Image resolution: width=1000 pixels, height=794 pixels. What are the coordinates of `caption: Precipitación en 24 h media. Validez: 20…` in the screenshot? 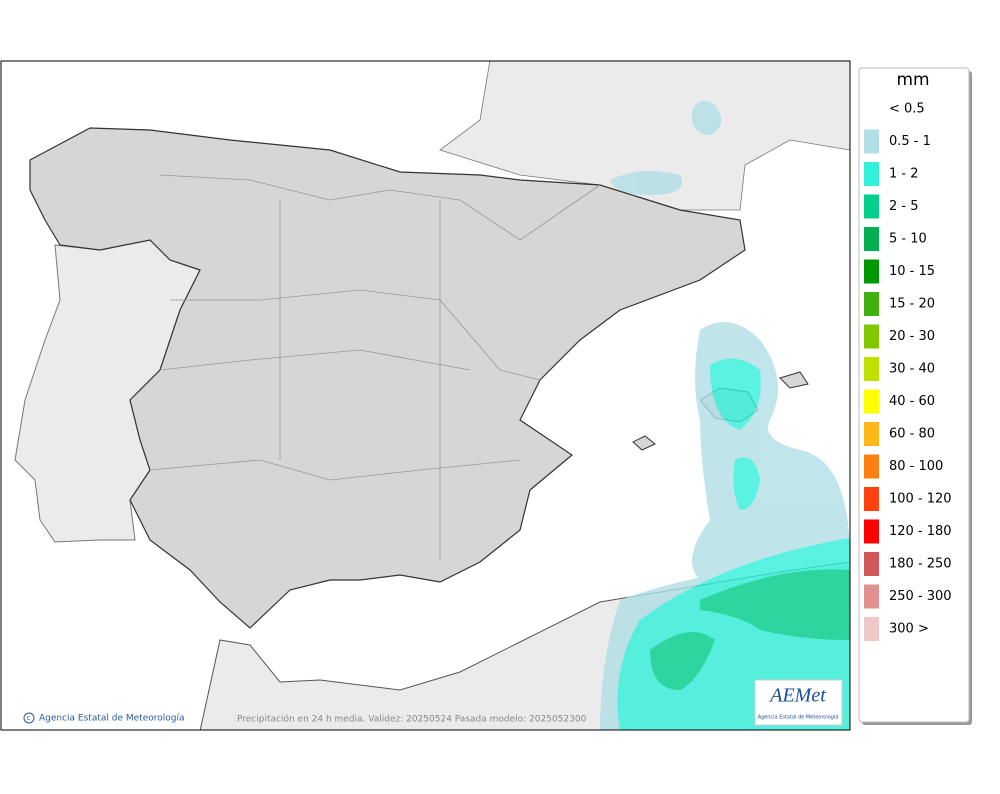 It's located at (412, 719).